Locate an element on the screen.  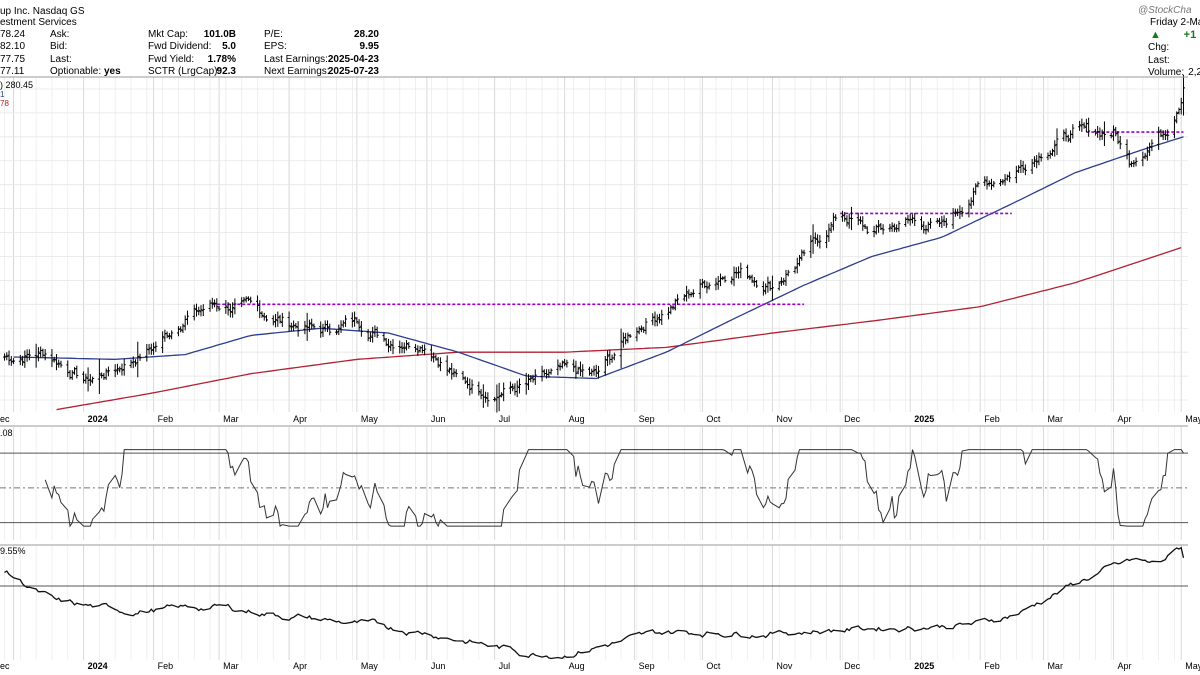
chg-label: Chg: is located at coordinates (1158, 48).